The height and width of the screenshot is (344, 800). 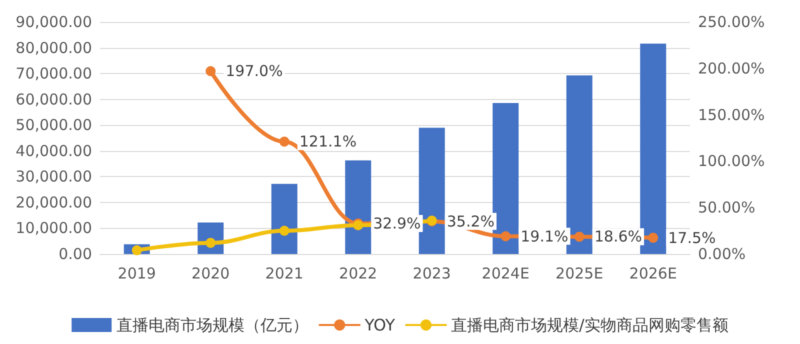 What do you see at coordinates (75, 254) in the screenshot?
I see `y-tick-label: 0.00` at bounding box center [75, 254].